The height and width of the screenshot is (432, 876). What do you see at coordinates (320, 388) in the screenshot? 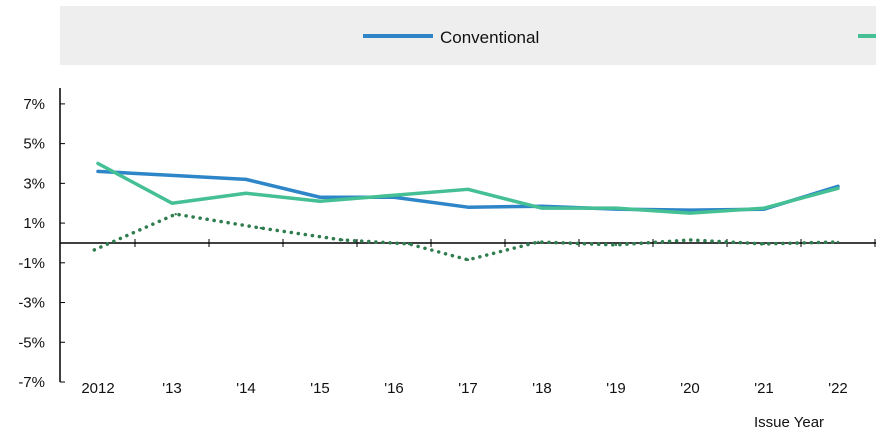
I see `x-tick-label: '15` at bounding box center [320, 388].